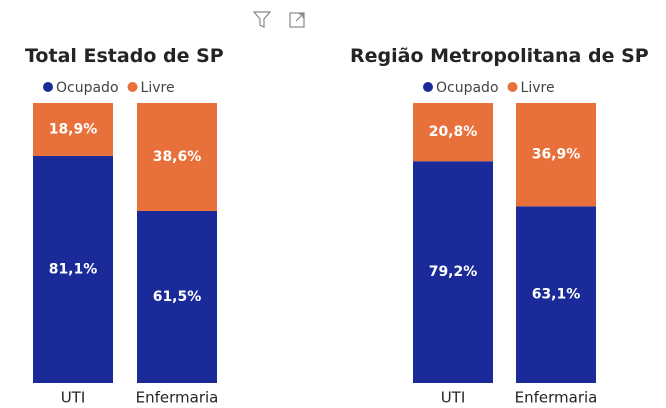  Describe the element at coordinates (499, 56) in the screenshot. I see `chart-title: Região Metropolitana de SP` at that location.